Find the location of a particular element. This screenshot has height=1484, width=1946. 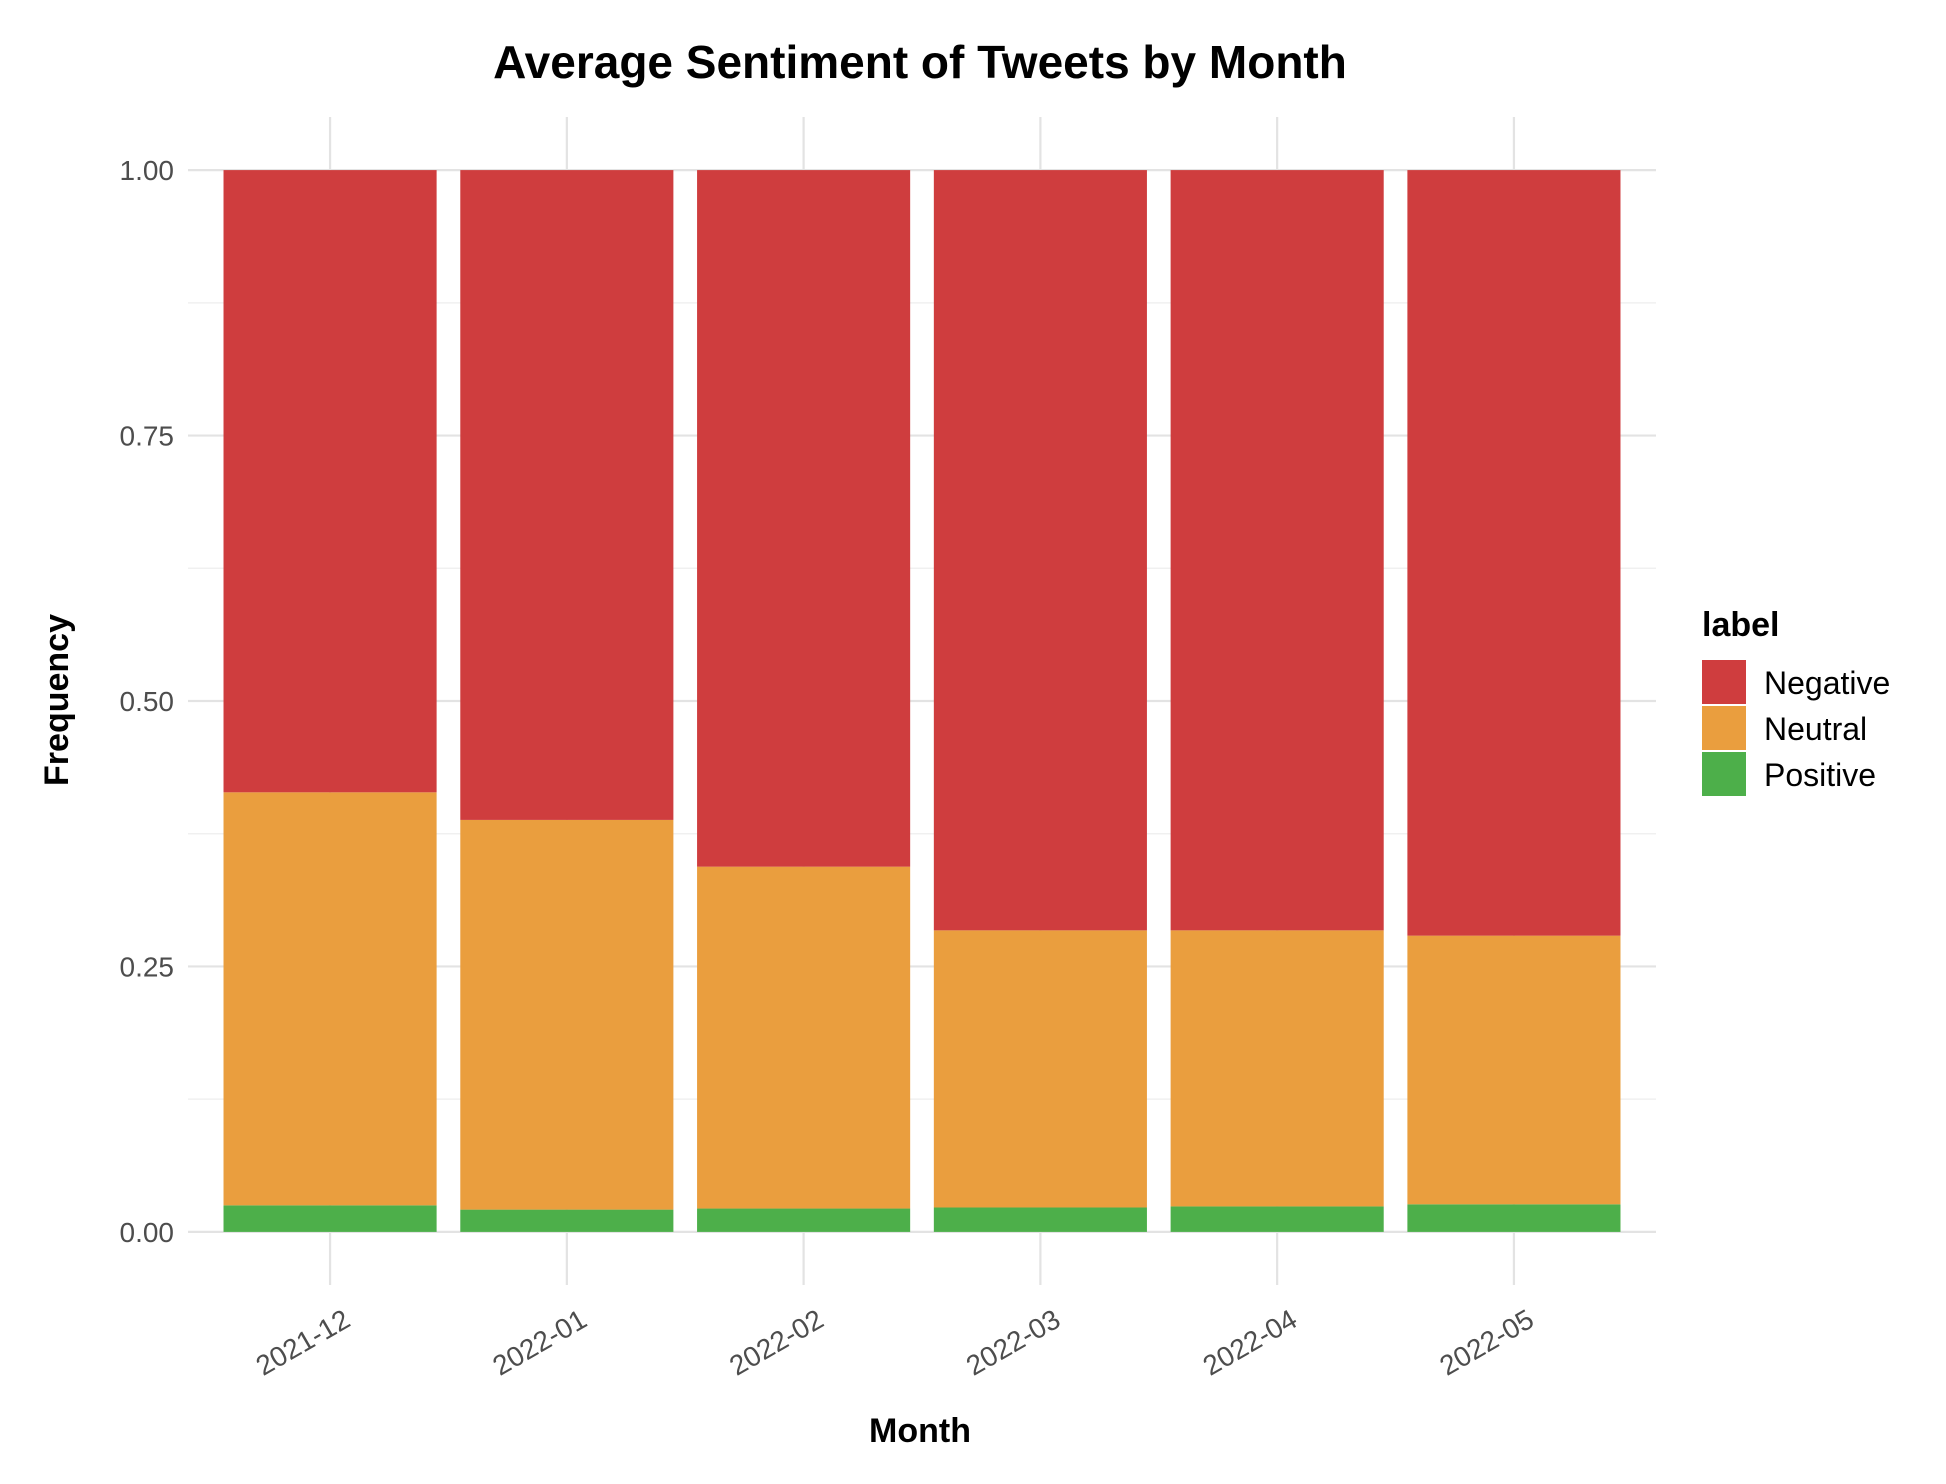

x-tick-label: 2022-02 is located at coordinates (776, 1342).